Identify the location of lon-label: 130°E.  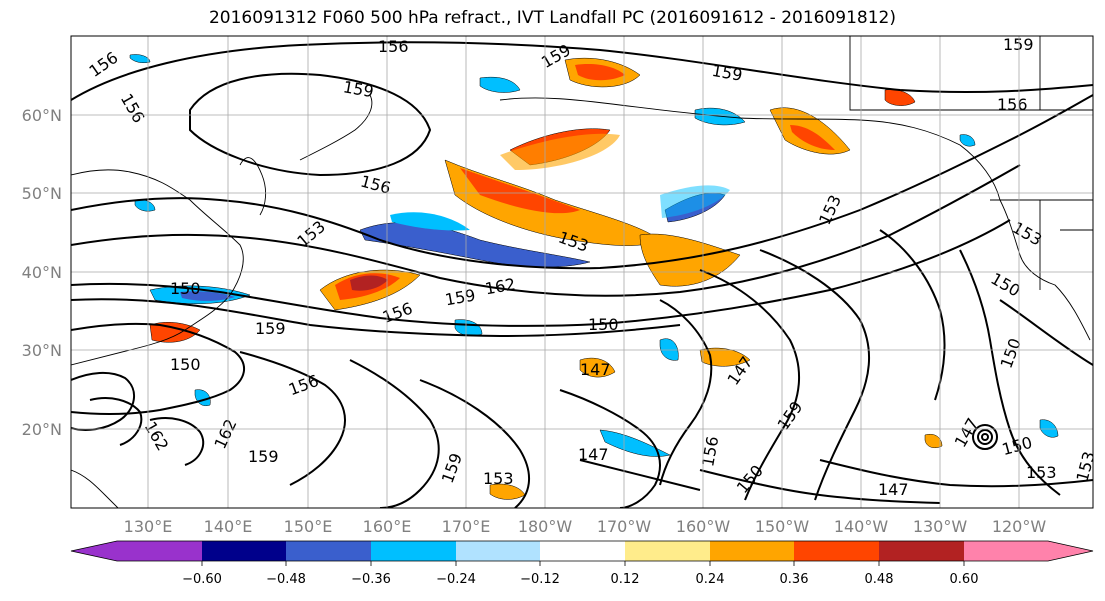
(148, 526).